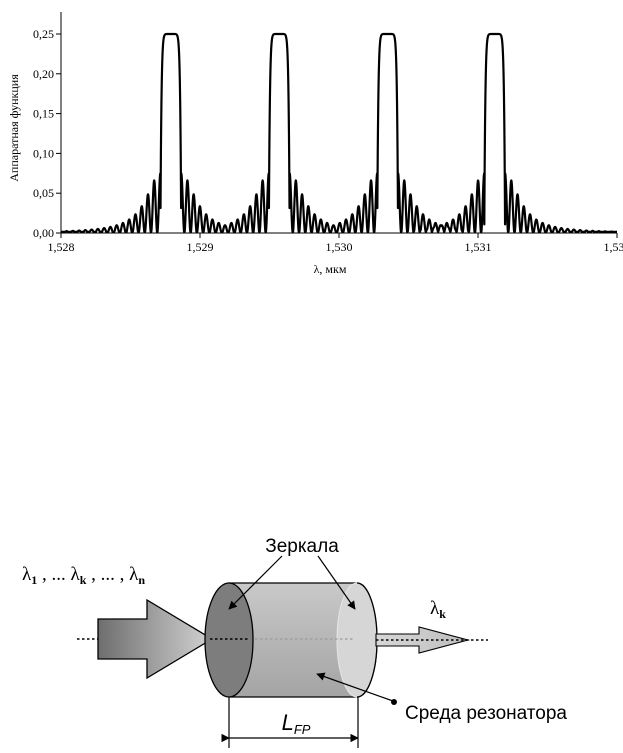  I want to click on mirror-left, so click(229, 640).